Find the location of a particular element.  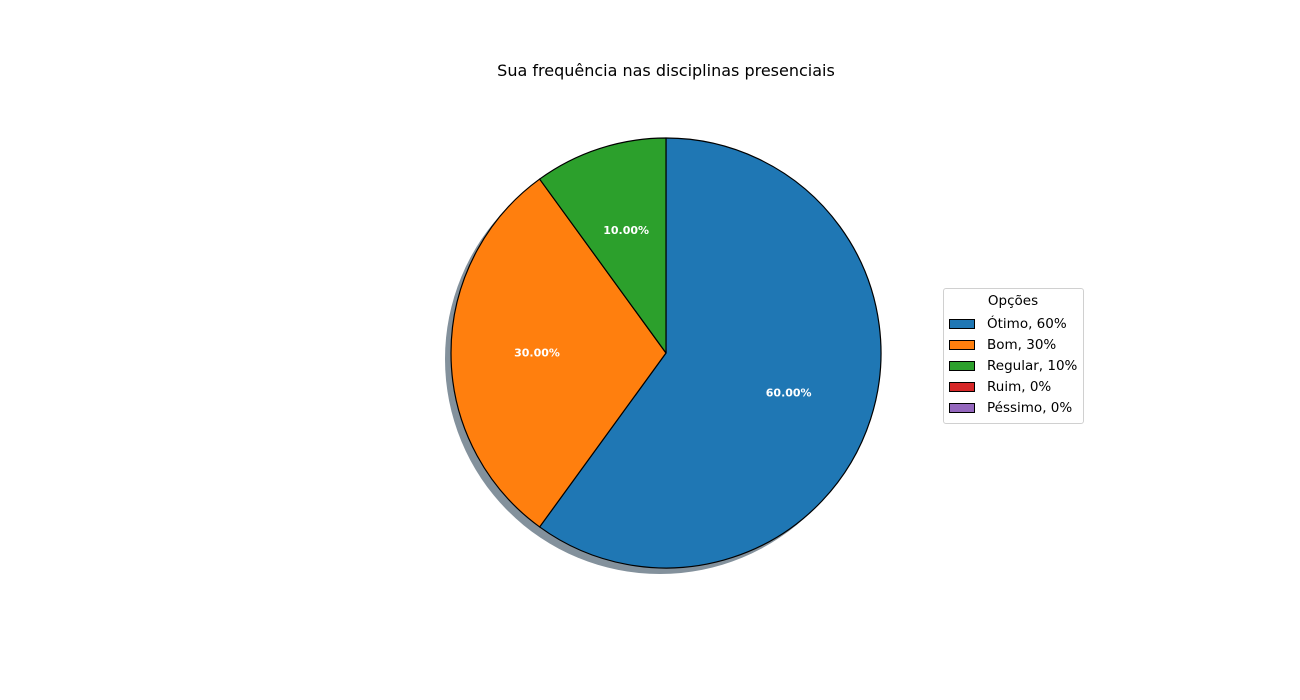

legend-item-ruim: Ruim, 0% is located at coordinates (1013, 386).